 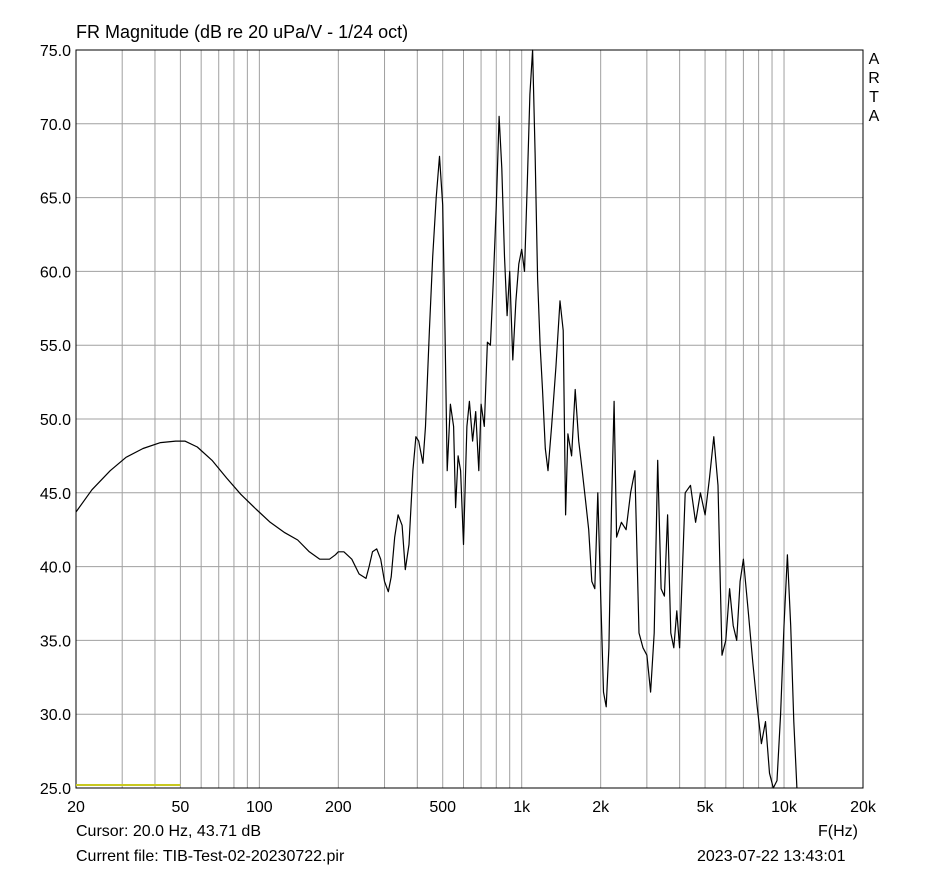 I want to click on x-tick-label: 50, so click(x=180, y=807).